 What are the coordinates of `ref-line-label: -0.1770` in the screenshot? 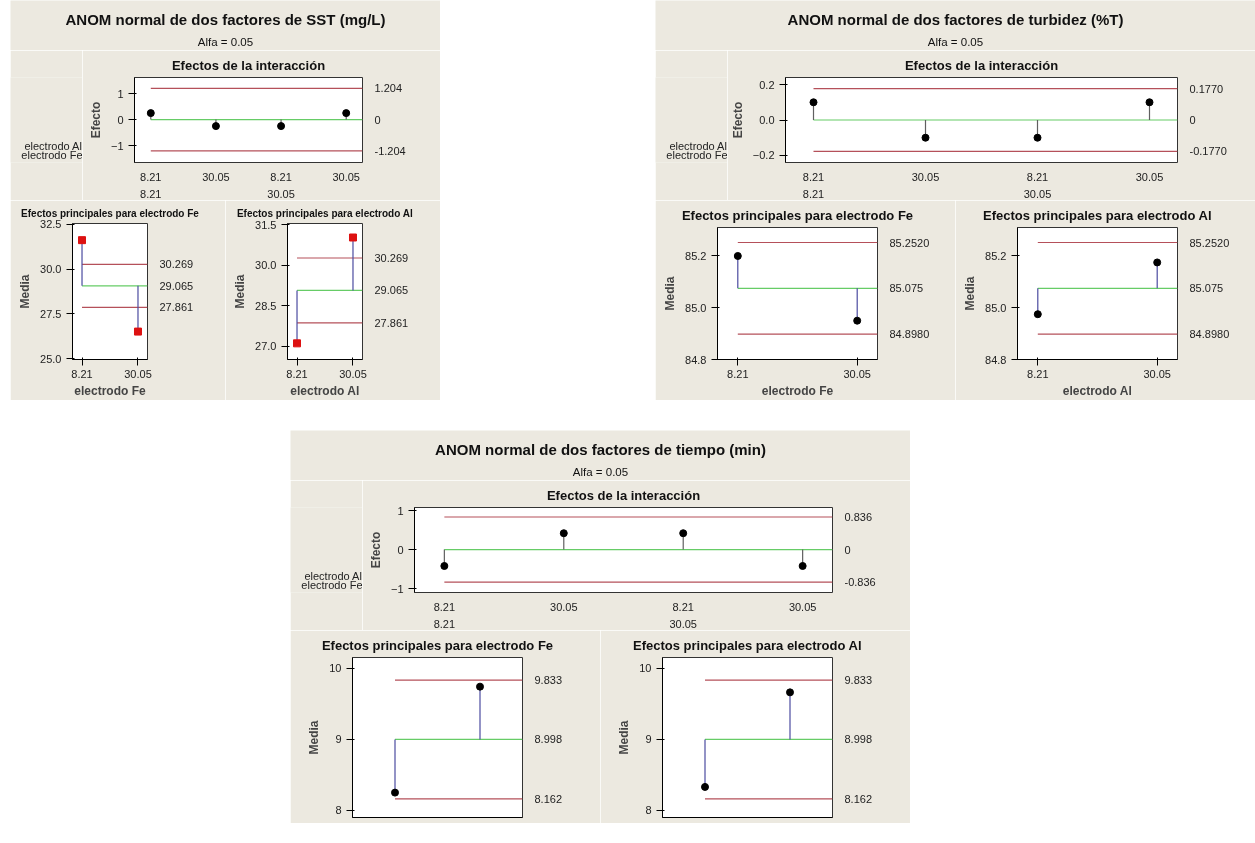 It's located at (1208, 151).